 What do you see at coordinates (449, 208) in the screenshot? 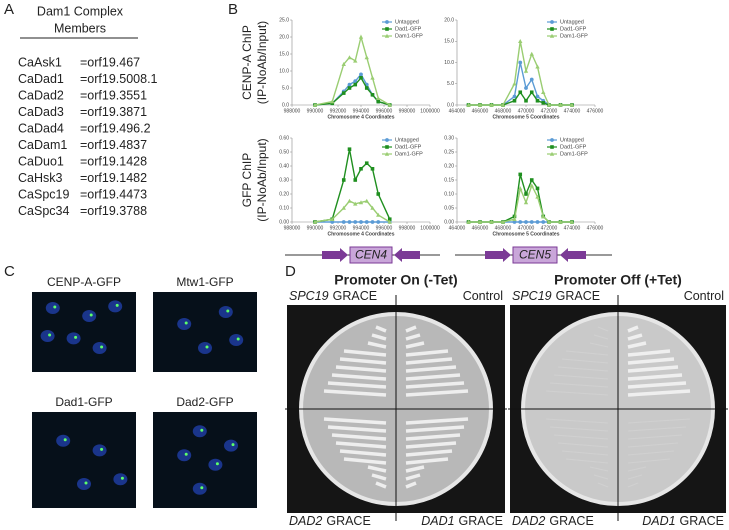
I see `y-tick-label: 0.05` at bounding box center [449, 208].